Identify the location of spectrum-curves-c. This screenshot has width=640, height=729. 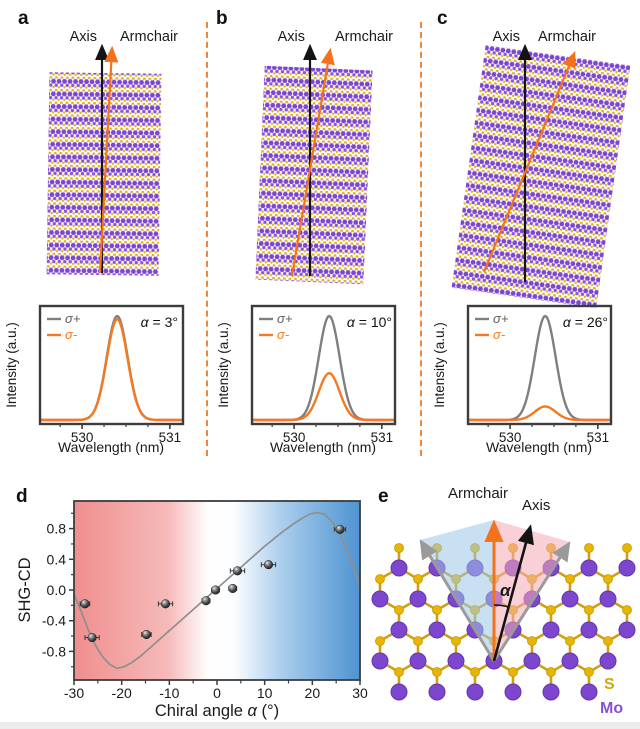
(539, 368).